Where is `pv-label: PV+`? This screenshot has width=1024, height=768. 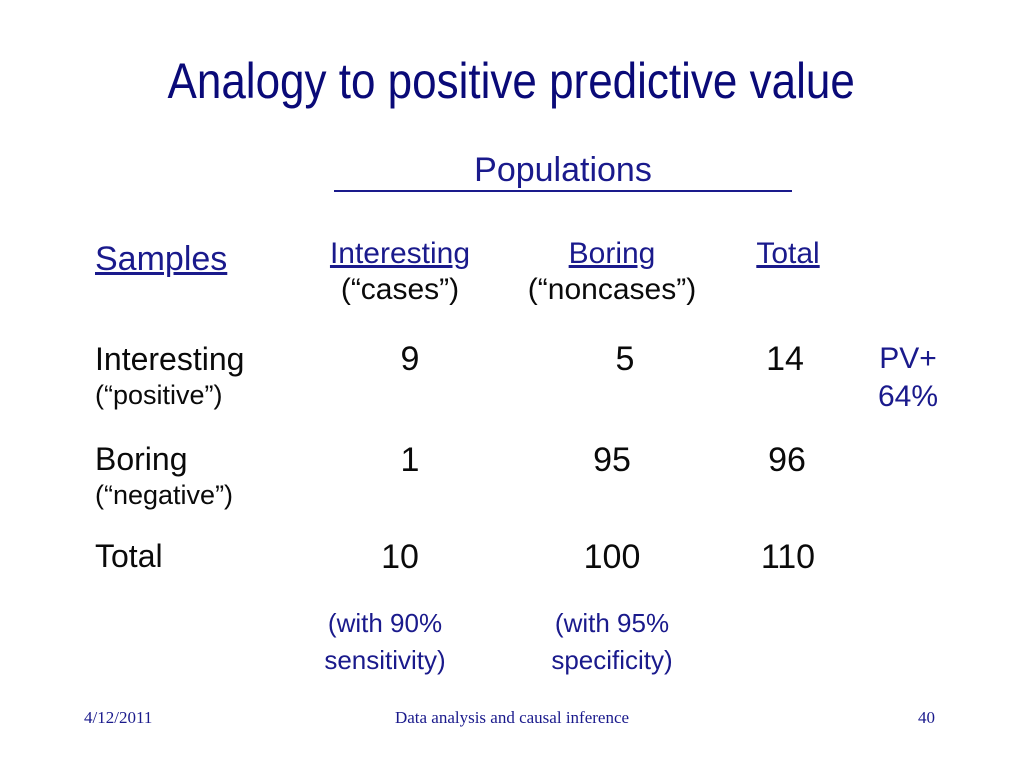 pv-label: PV+ is located at coordinates (908, 358).